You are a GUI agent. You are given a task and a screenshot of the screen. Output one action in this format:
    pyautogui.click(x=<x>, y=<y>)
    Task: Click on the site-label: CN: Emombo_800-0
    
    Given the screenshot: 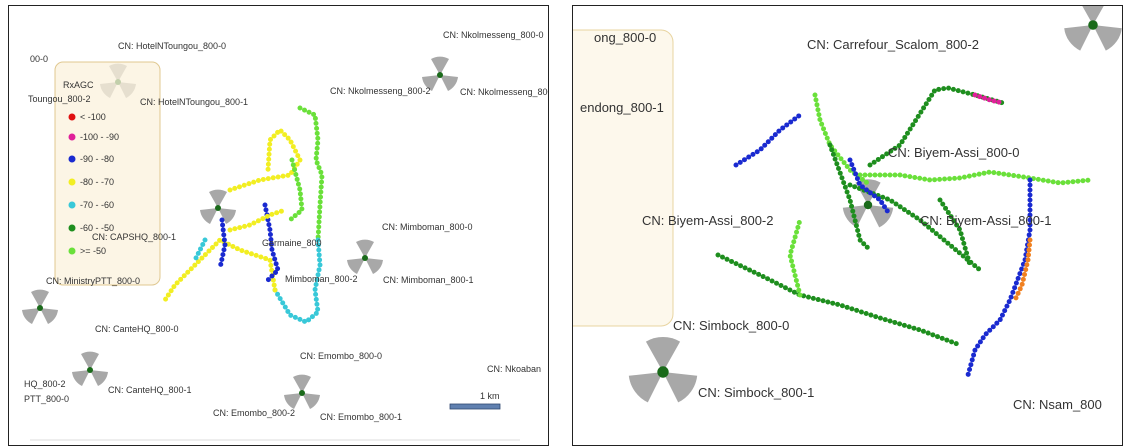 What is the action you would take?
    pyautogui.click(x=341, y=356)
    